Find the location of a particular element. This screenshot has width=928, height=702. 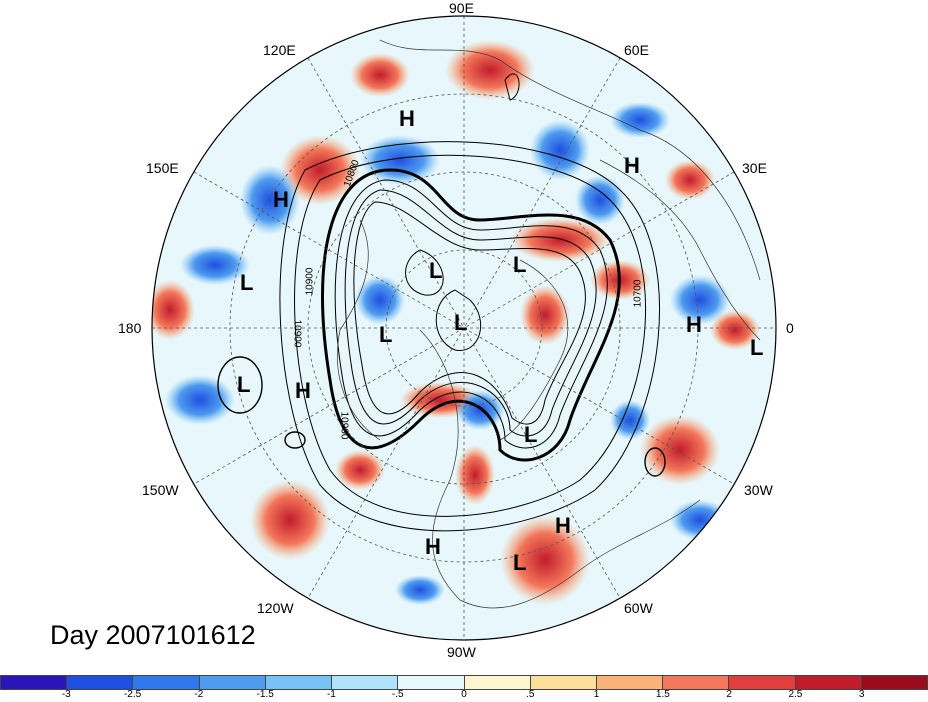

colorbar-ticks: -3 -2.5 -2 -1.5 -1 -.5 0 .5 1 1.5 2 2.5 3 is located at coordinates (464, 695).